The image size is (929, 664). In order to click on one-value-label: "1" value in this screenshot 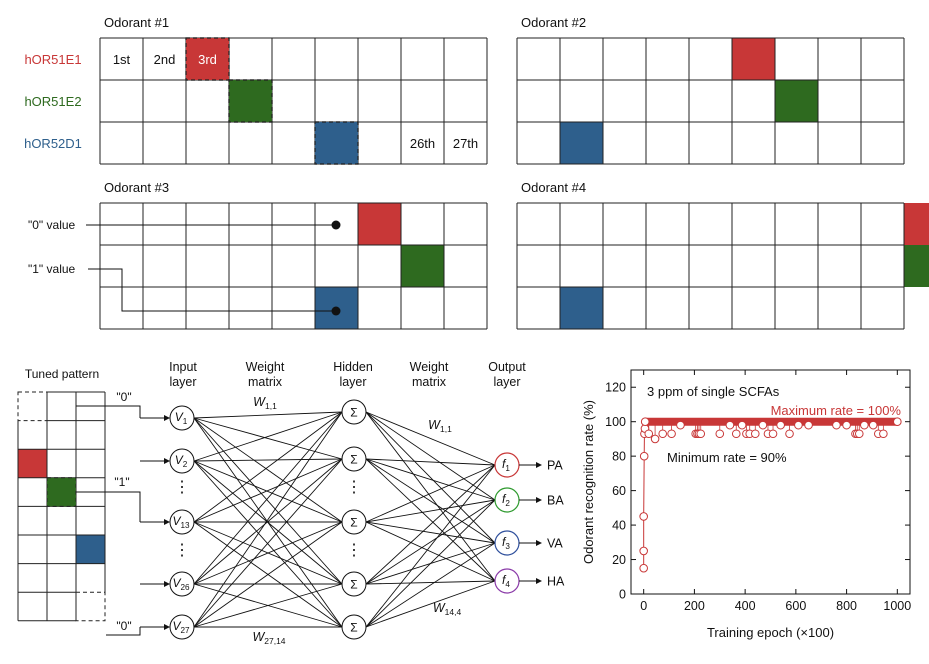, I will do `click(52, 269)`.